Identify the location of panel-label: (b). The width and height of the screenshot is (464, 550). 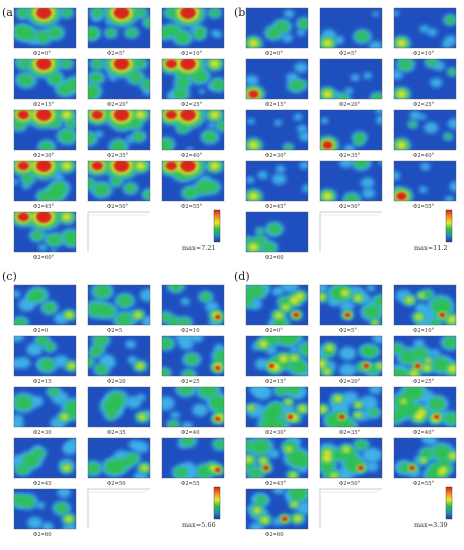
(242, 12).